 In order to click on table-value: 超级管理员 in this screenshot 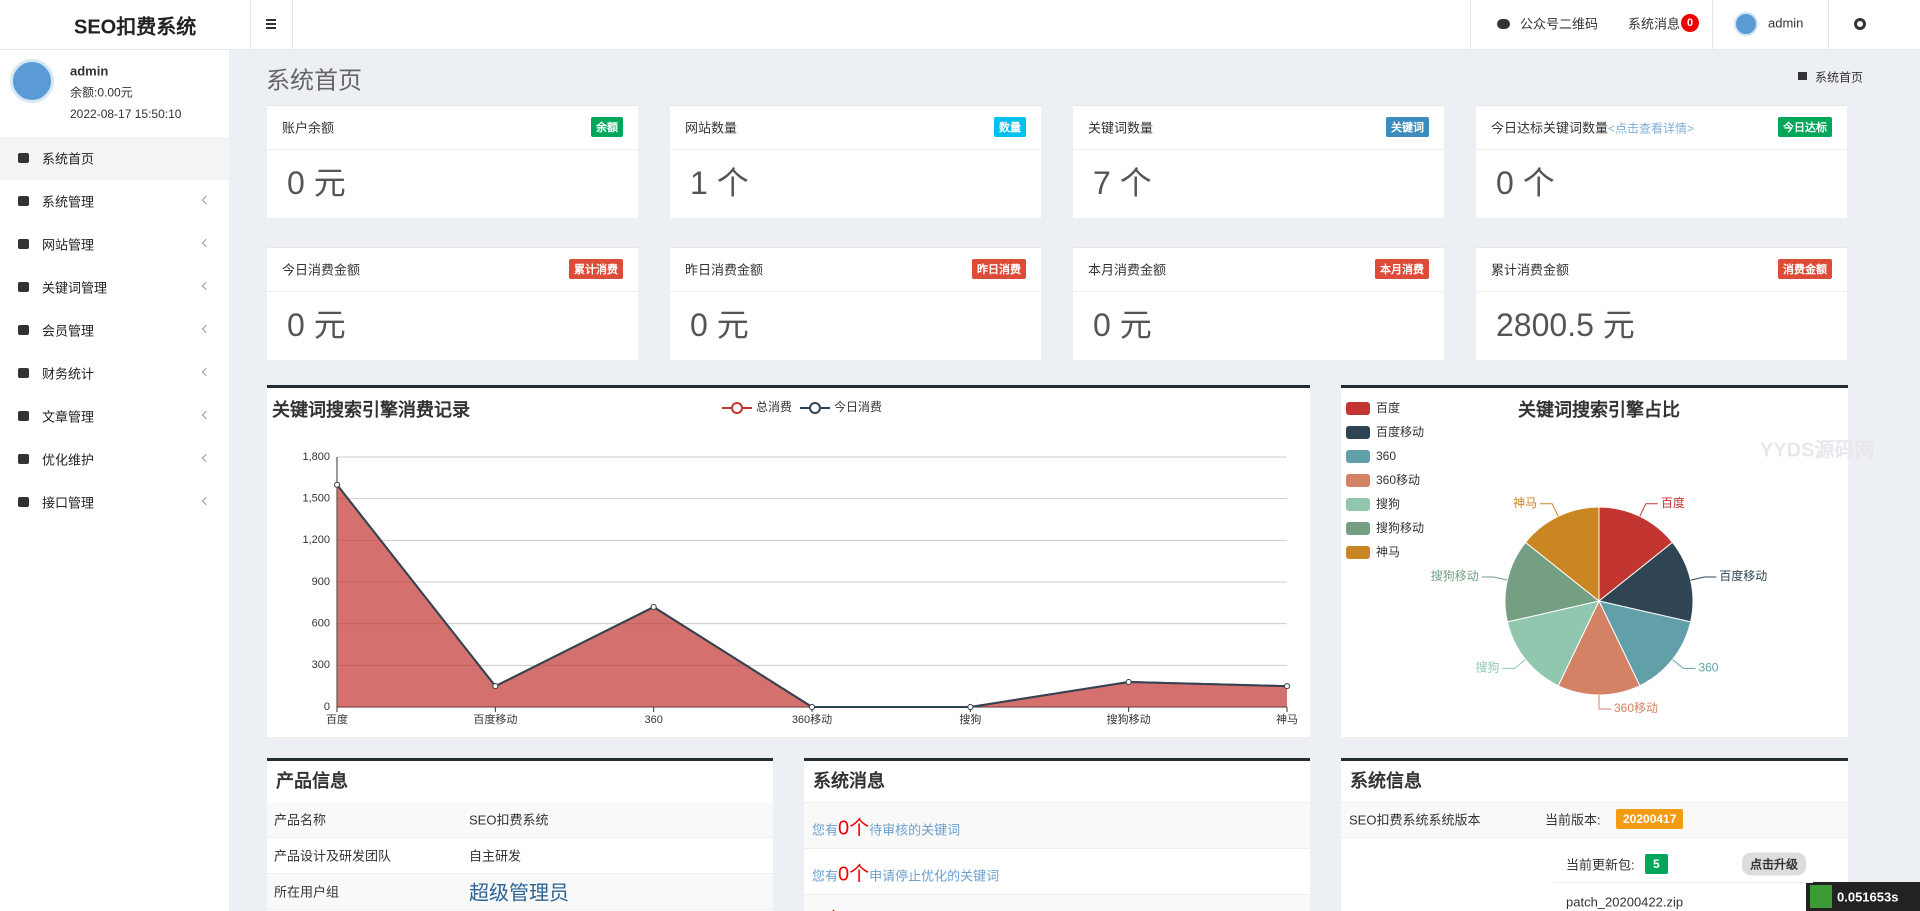, I will do `click(519, 893)`.